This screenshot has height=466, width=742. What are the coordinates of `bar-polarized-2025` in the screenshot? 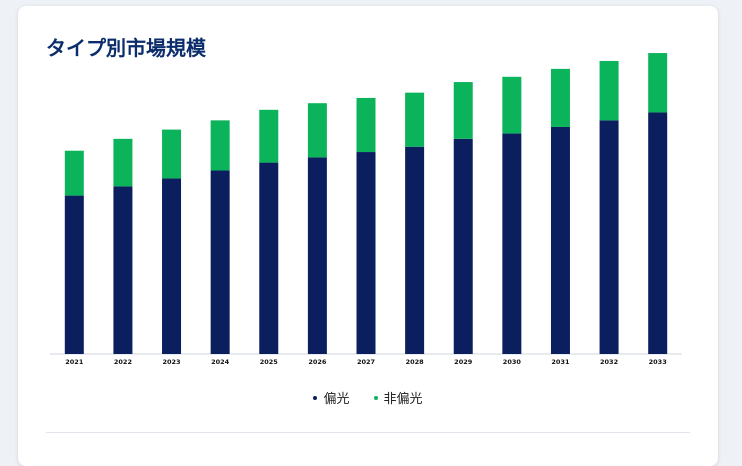 It's located at (269, 258).